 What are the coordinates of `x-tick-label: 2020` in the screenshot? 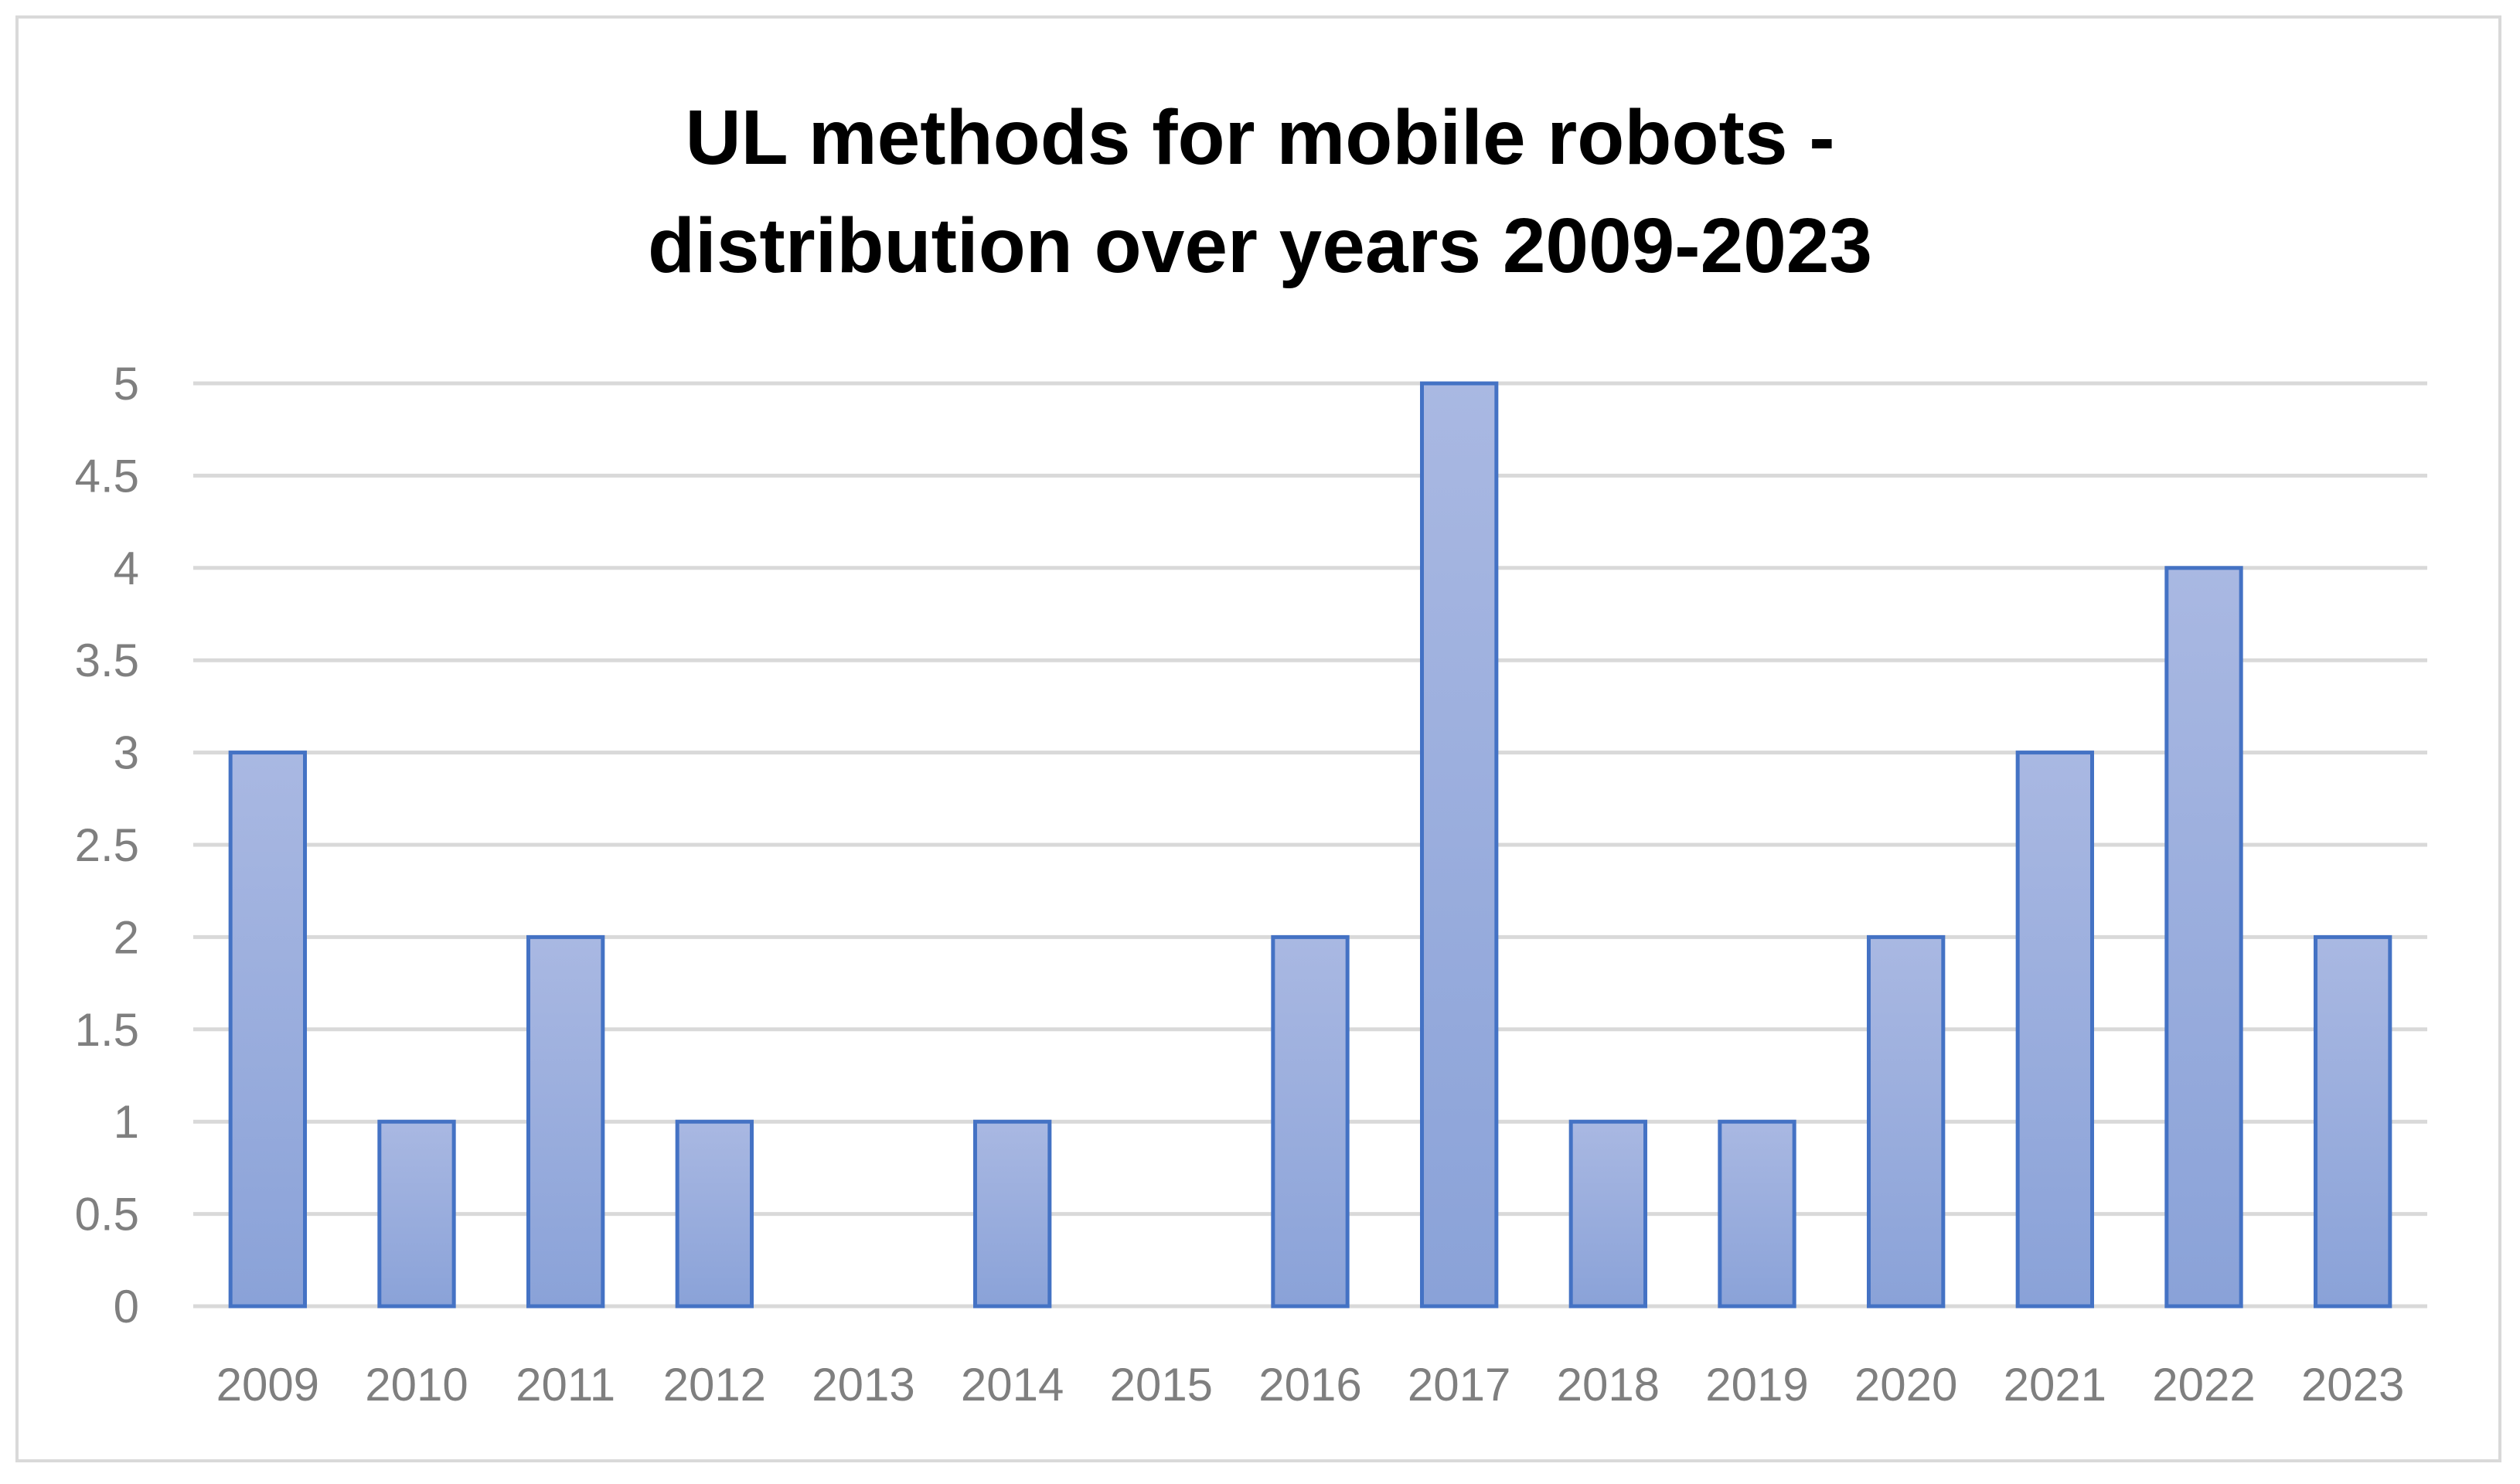 It's located at (1905, 1385).